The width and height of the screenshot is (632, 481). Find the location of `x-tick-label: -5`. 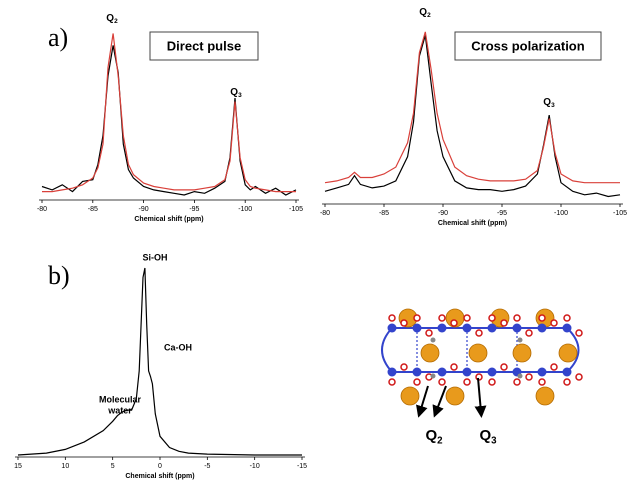

x-tick-label: -5 is located at coordinates (207, 466).